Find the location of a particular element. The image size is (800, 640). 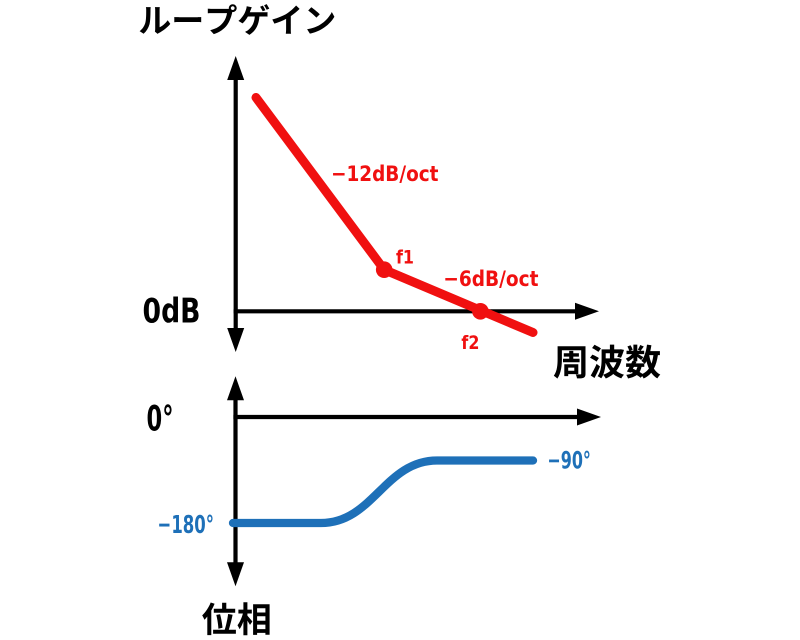

phase-title-glyphs is located at coordinates (236, 619).